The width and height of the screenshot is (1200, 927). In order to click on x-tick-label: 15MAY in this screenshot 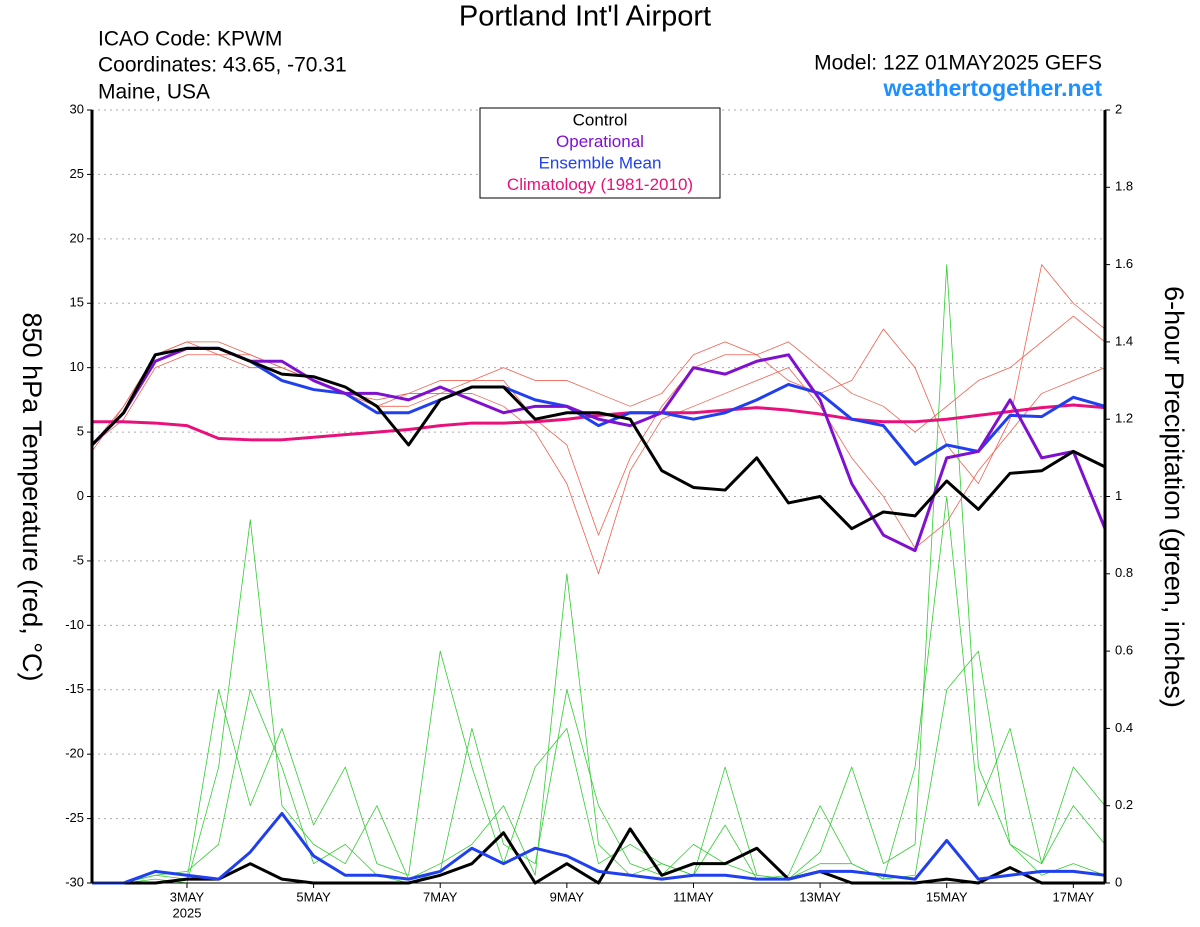, I will do `click(947, 896)`.